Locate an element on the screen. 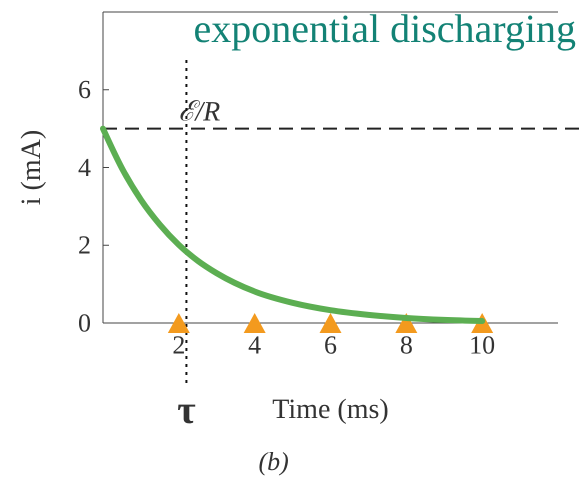 The width and height of the screenshot is (586, 477). y-tick-label: 4 is located at coordinates (84, 167).